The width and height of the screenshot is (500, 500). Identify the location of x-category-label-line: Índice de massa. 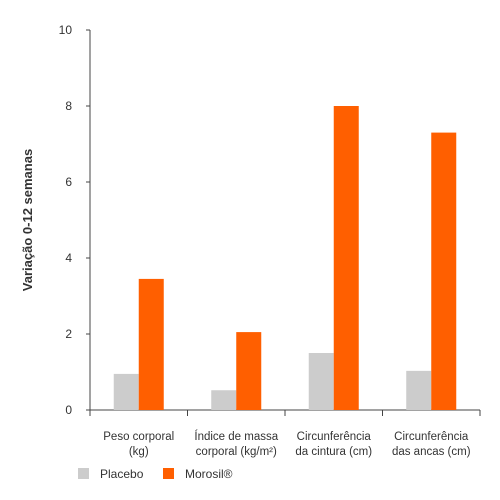
(236, 436).